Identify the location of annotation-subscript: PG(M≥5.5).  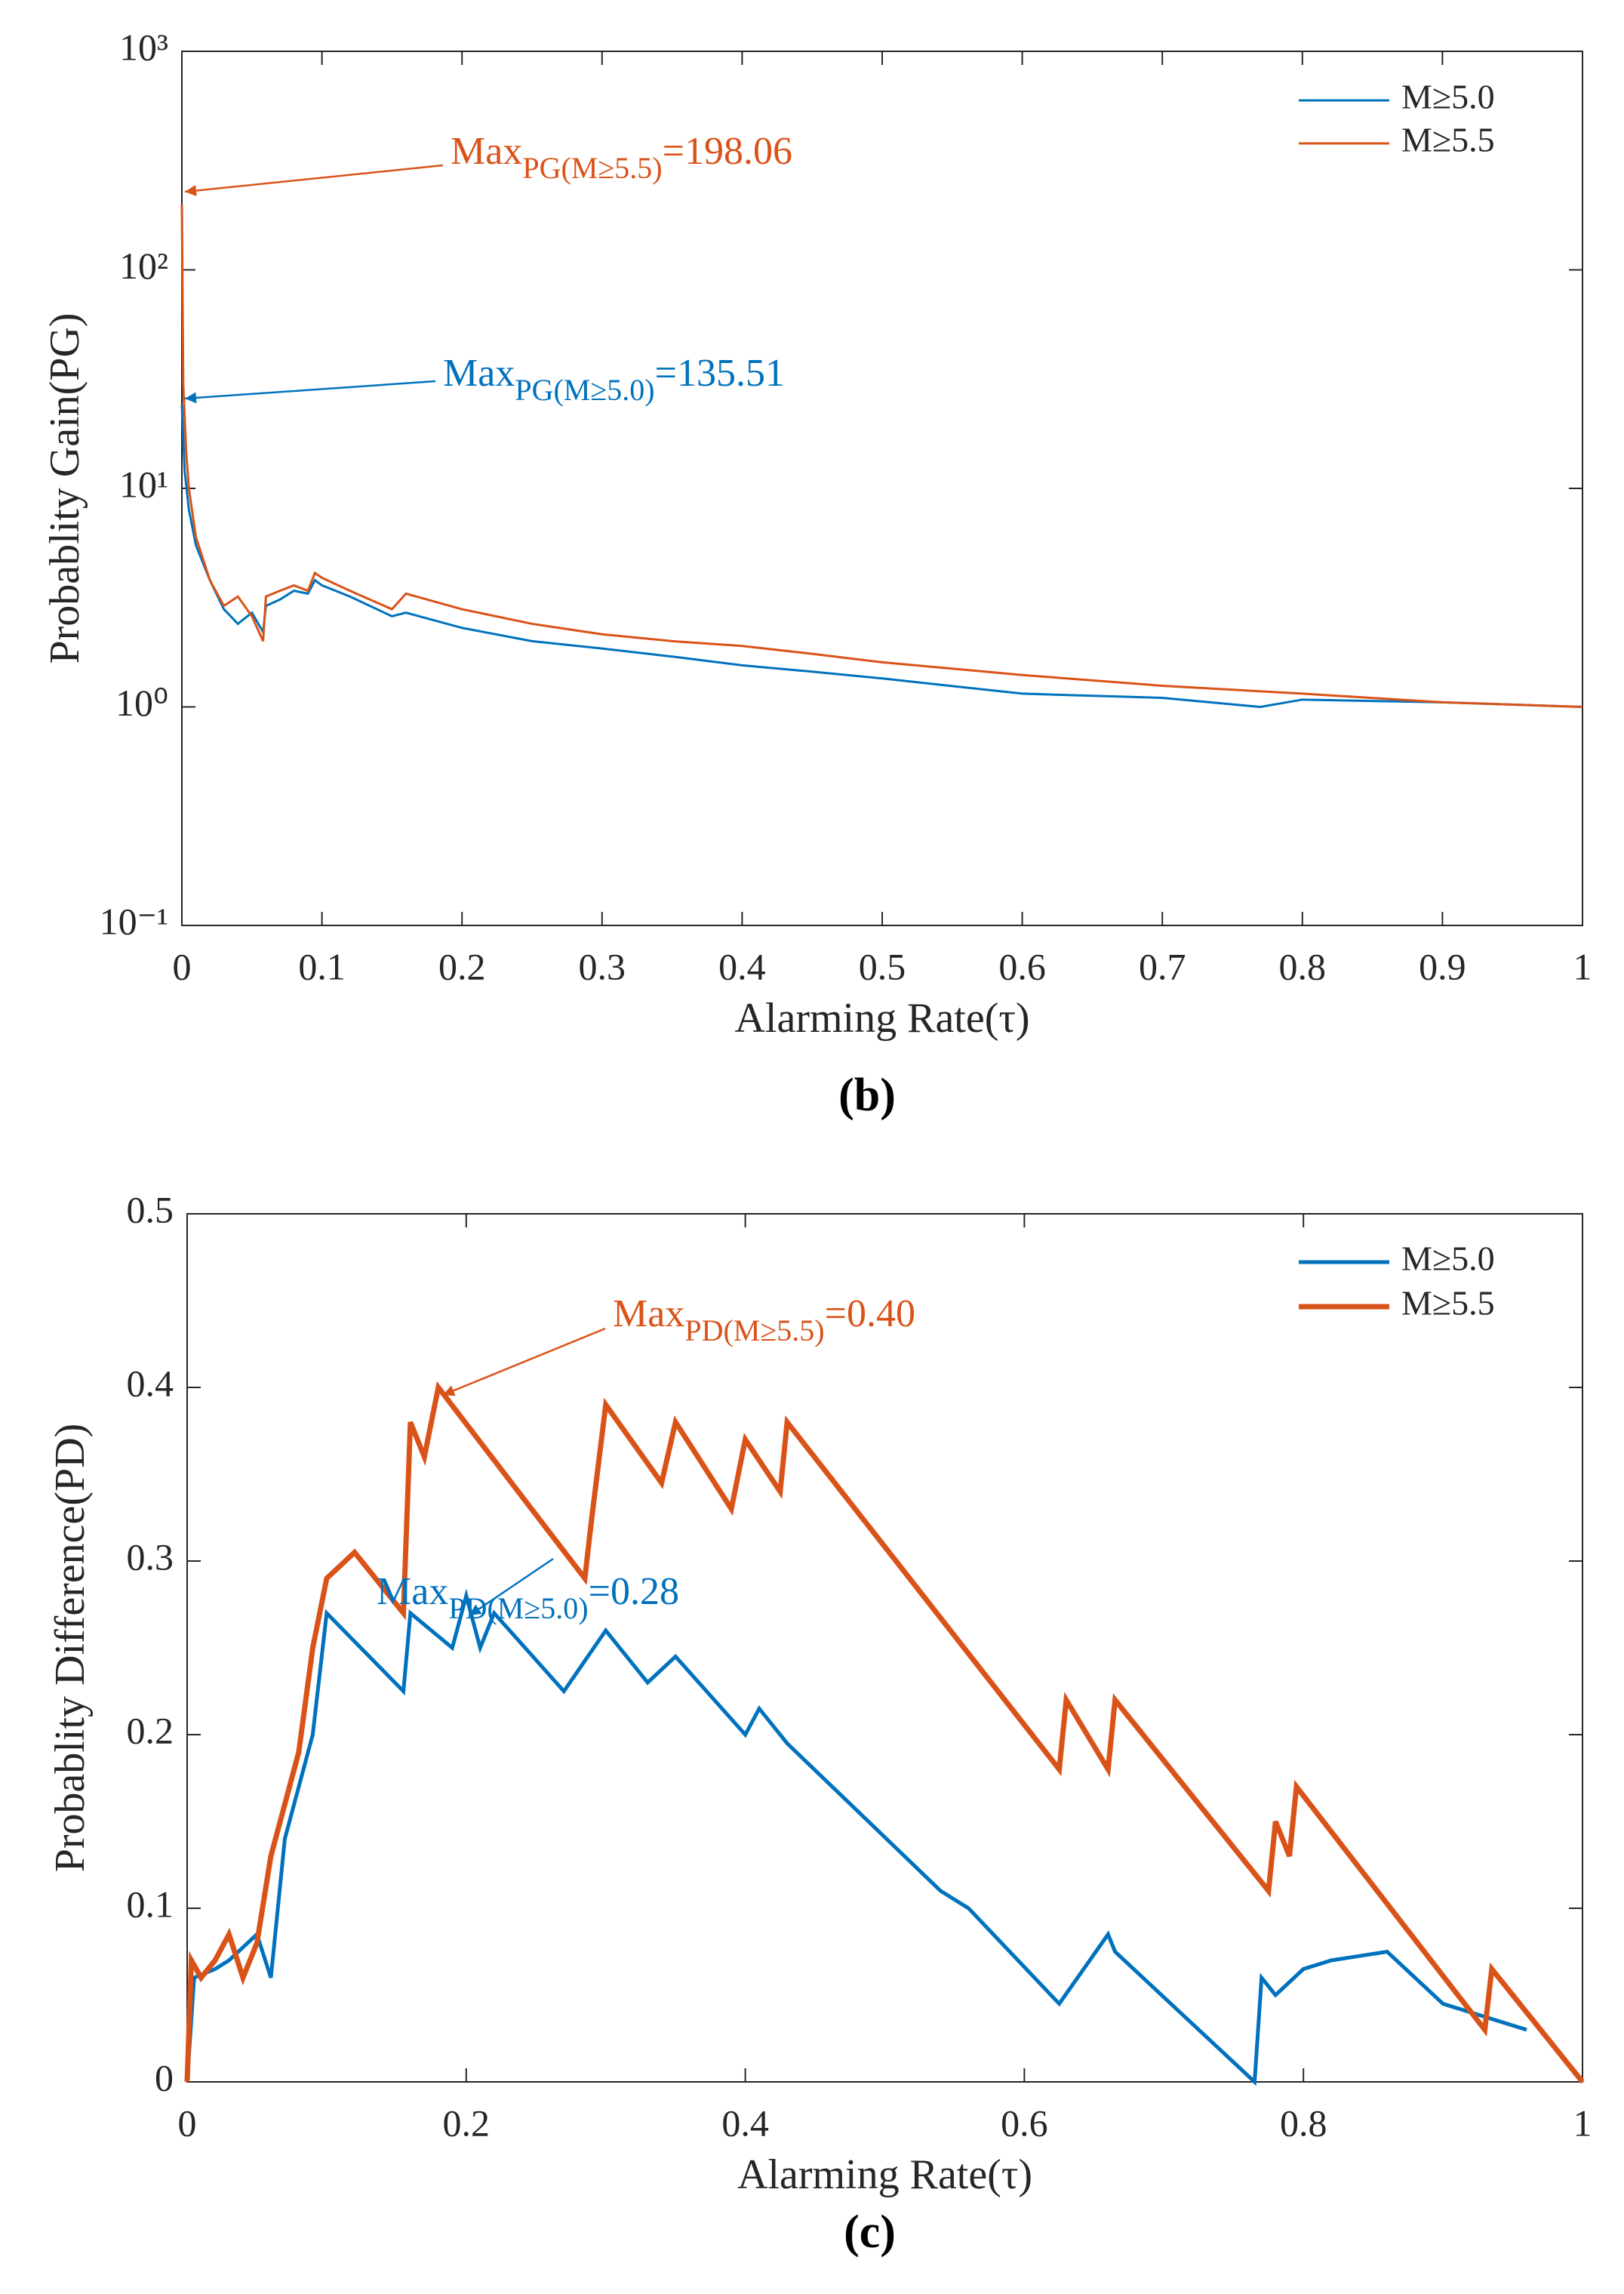
(592, 168).